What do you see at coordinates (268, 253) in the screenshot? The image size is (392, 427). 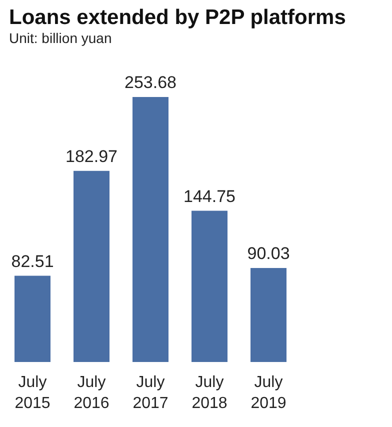 I see `data-label: 90.03` at bounding box center [268, 253].